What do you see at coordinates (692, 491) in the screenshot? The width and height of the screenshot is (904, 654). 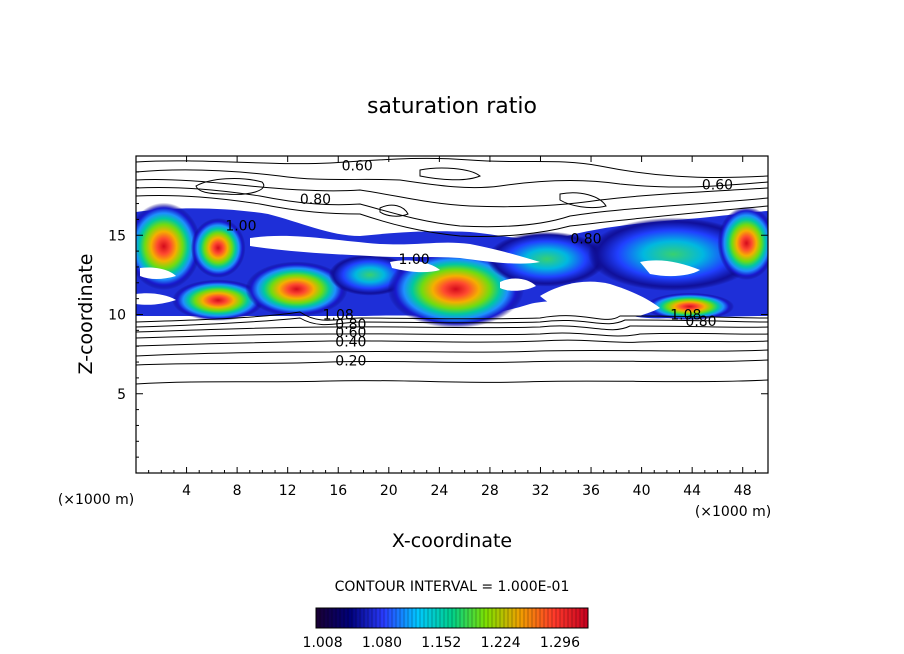 I see `x-tick-label: 44` at bounding box center [692, 491].